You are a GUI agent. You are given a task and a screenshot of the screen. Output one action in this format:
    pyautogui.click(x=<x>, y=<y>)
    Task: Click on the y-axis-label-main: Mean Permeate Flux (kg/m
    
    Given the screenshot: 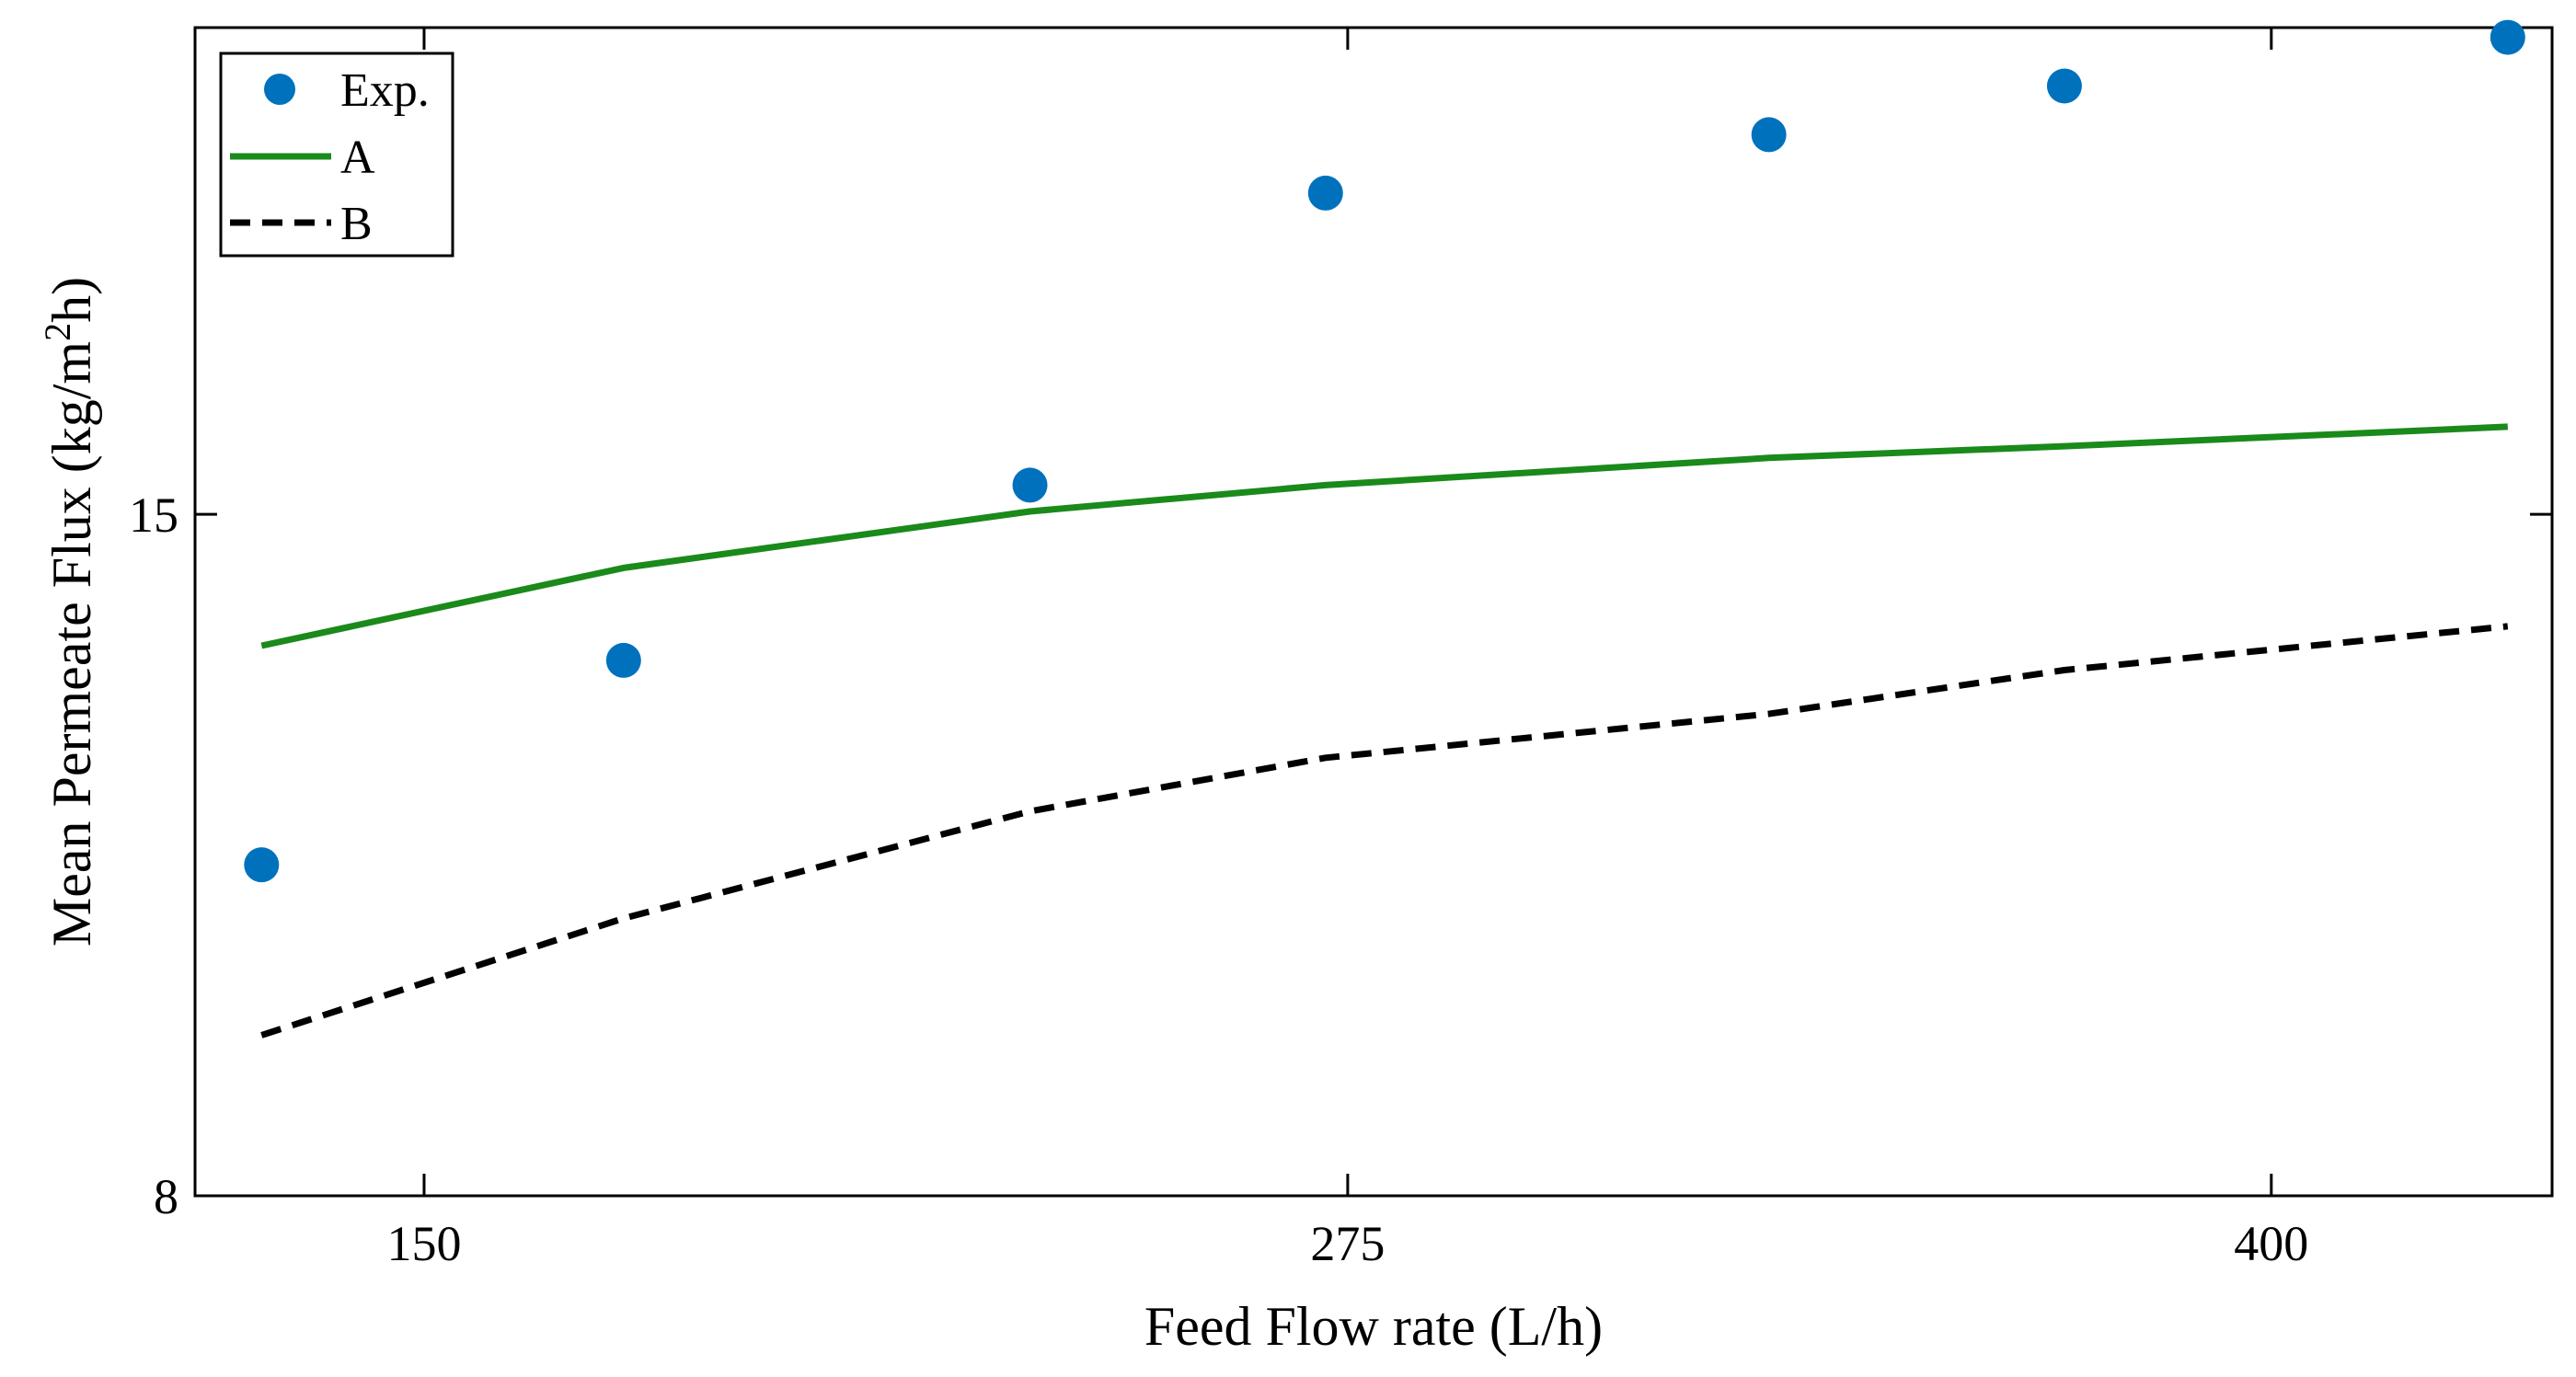 What is the action you would take?
    pyautogui.click(x=71, y=644)
    